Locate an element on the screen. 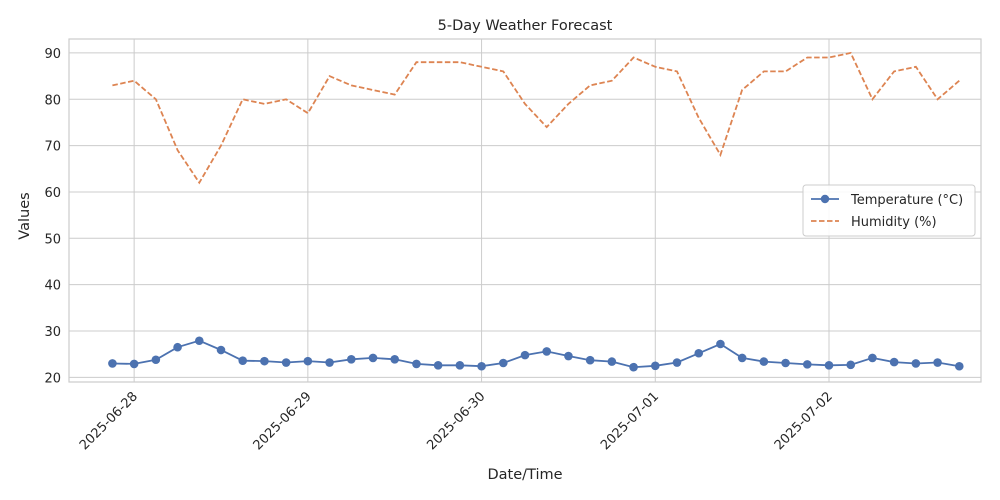 Image resolution: width=1000 pixels, height=500 pixels. y-tick-label: 40 is located at coordinates (52, 286).